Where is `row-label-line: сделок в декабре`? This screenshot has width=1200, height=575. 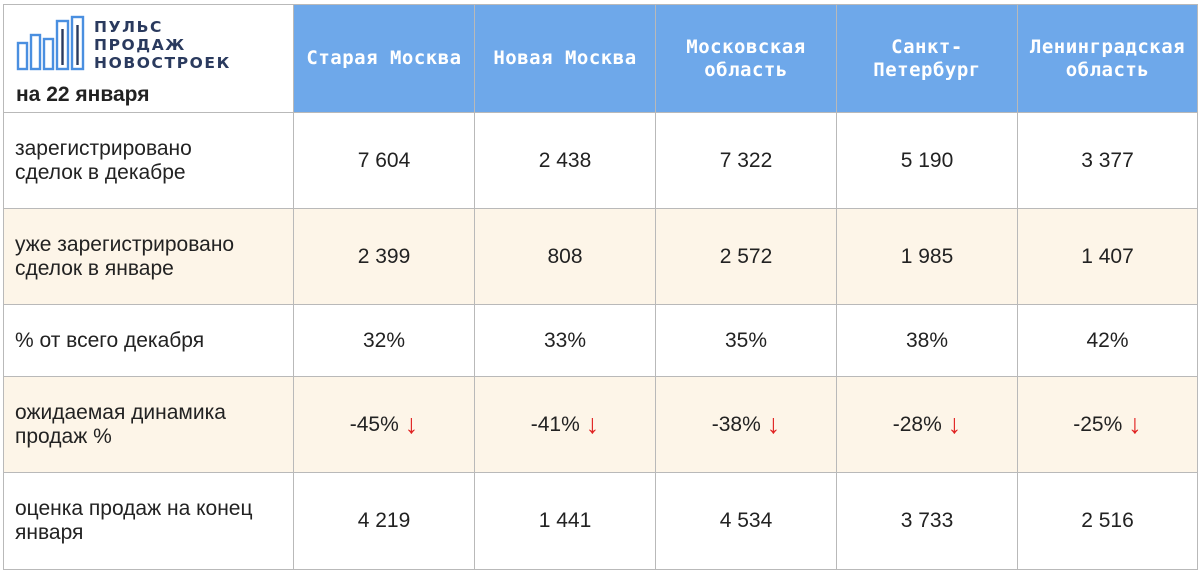 row-label-line: сделок в декабре is located at coordinates (100, 172).